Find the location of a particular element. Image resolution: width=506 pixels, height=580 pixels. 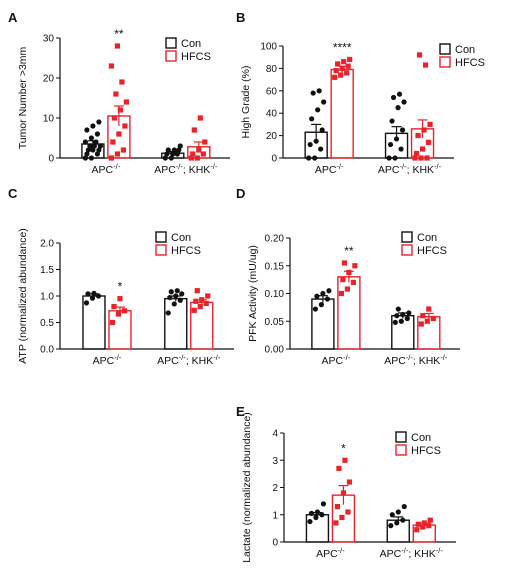

legend-swatch-hfcs is located at coordinates (171, 56).